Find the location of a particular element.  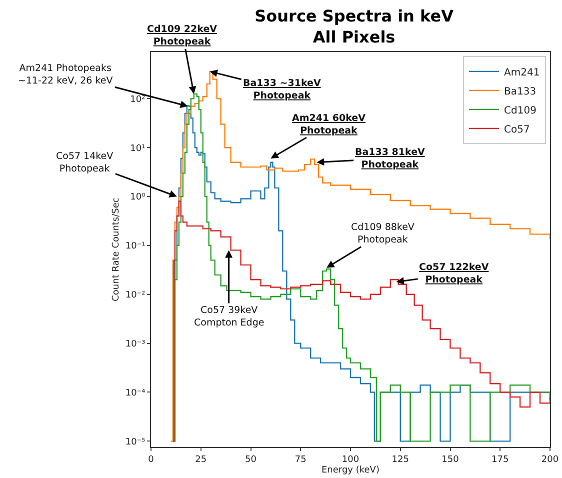

x-tick-label: 100 is located at coordinates (351, 459).